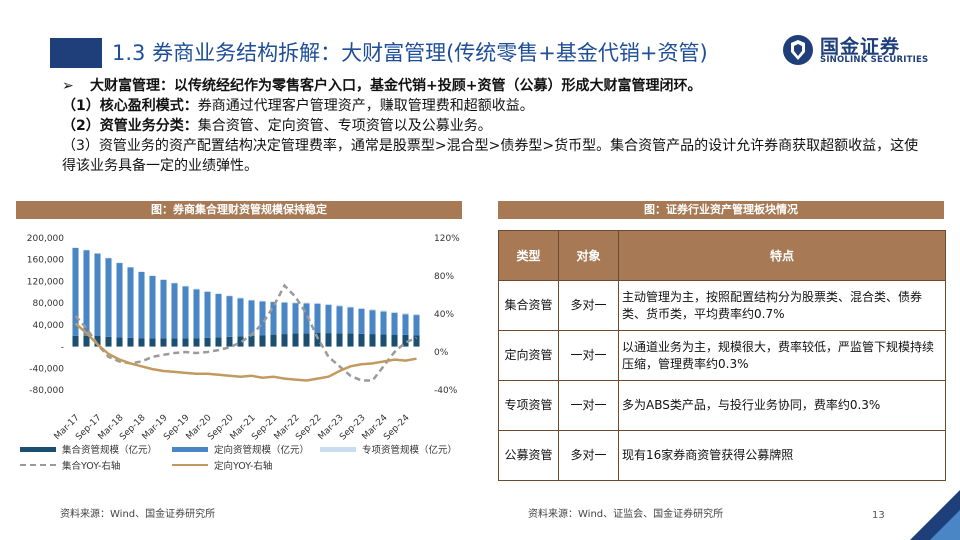 The width and height of the screenshot is (960, 540). Describe the element at coordinates (798, 50) in the screenshot. I see `sinolink-logo-icon` at that location.